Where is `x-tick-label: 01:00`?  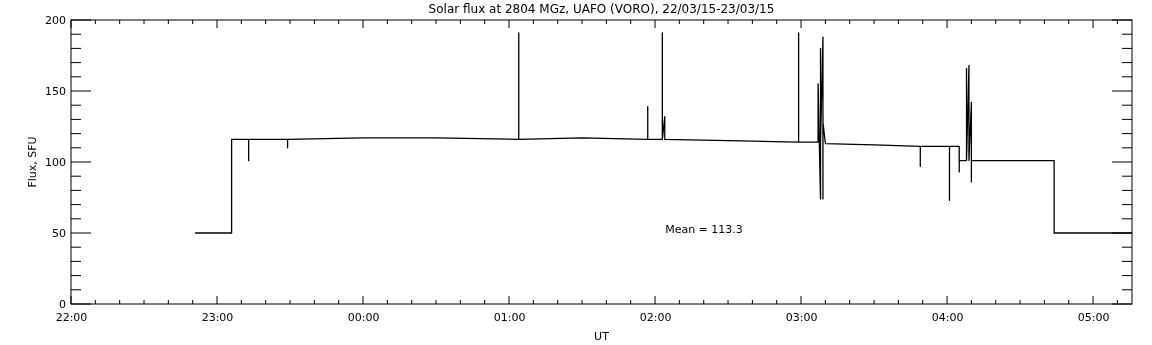 x-tick-label: 01:00 is located at coordinates (509, 318).